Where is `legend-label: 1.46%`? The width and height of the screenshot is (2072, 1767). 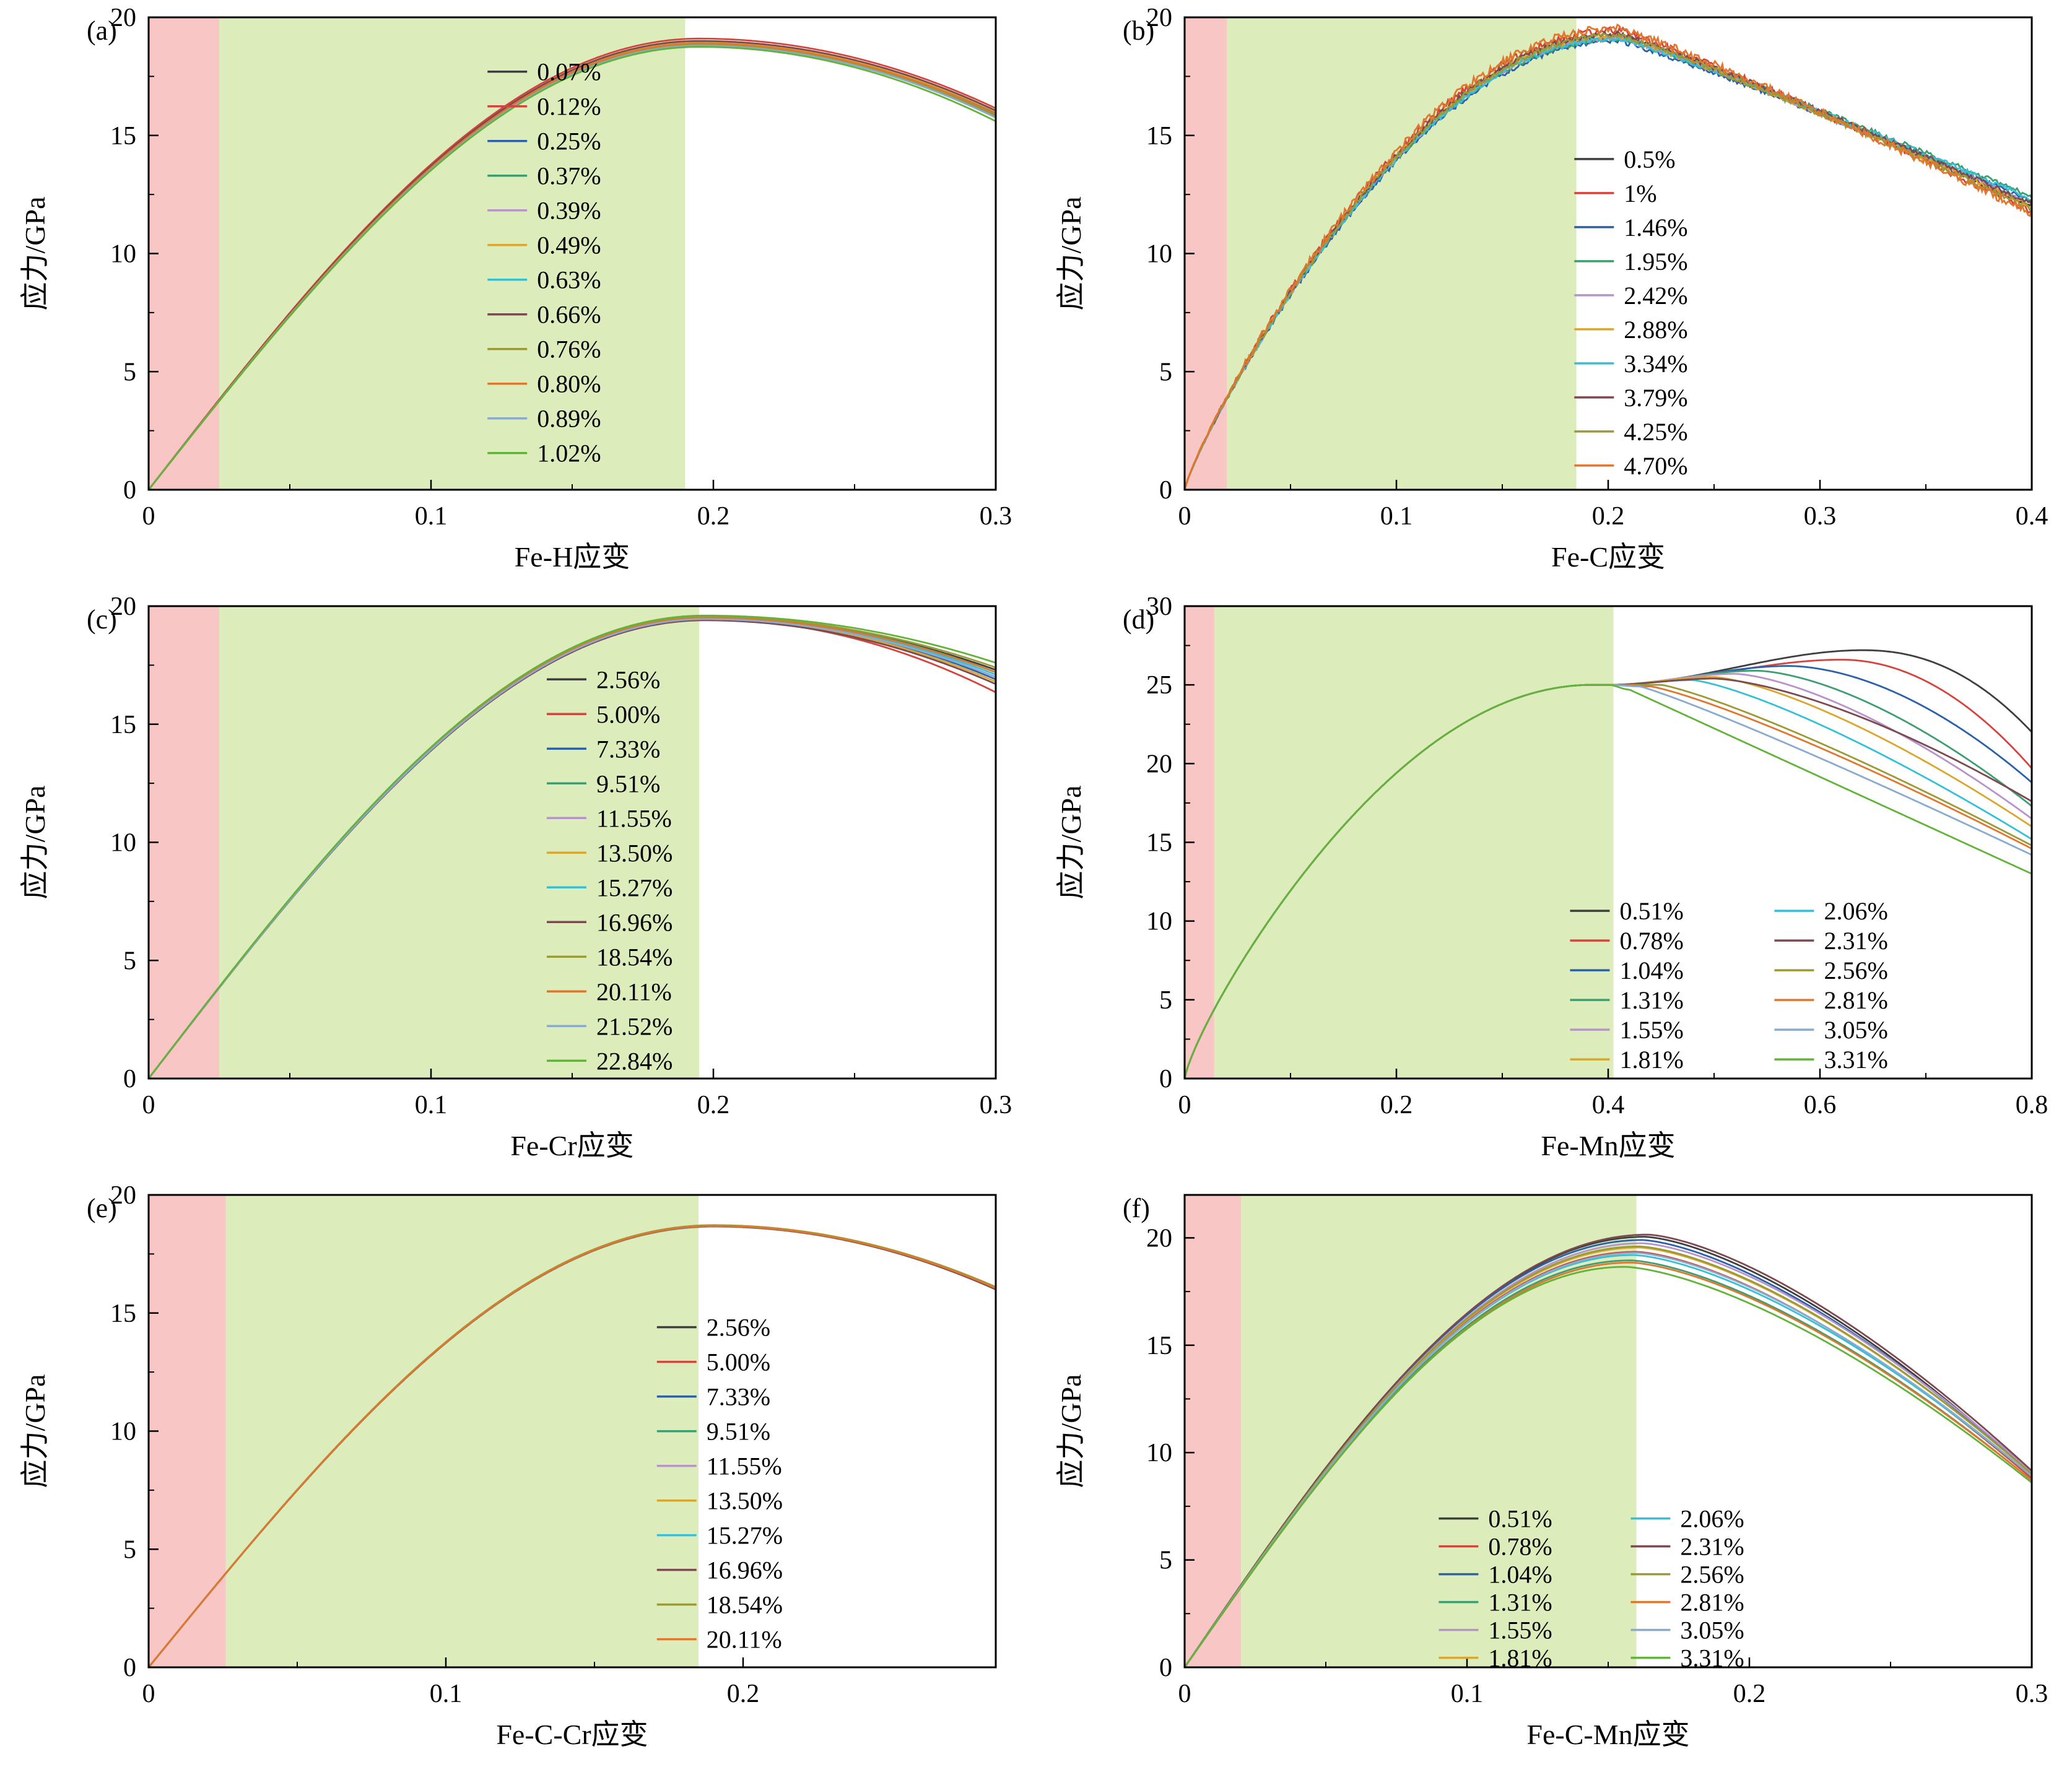
legend-label: 1.46% is located at coordinates (1655, 228).